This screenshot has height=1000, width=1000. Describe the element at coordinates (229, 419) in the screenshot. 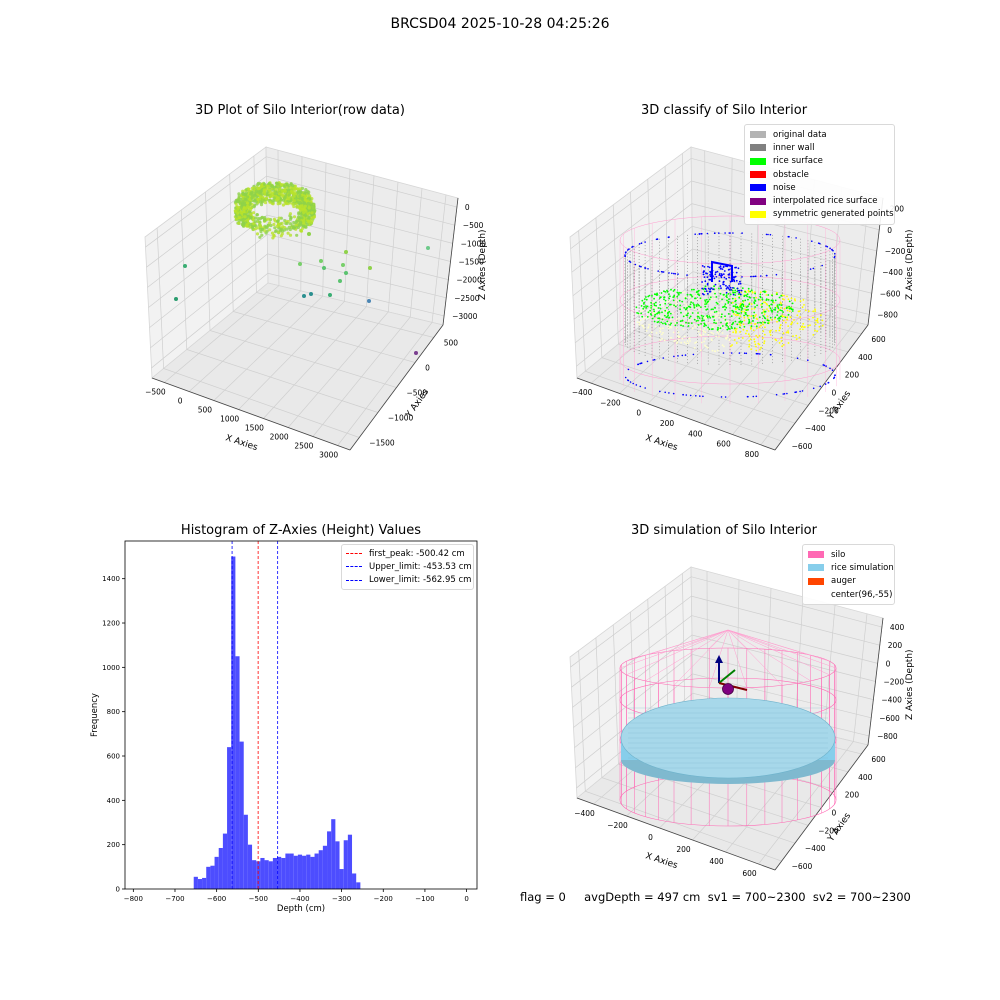

I see `x-tick-label: 1000` at that location.